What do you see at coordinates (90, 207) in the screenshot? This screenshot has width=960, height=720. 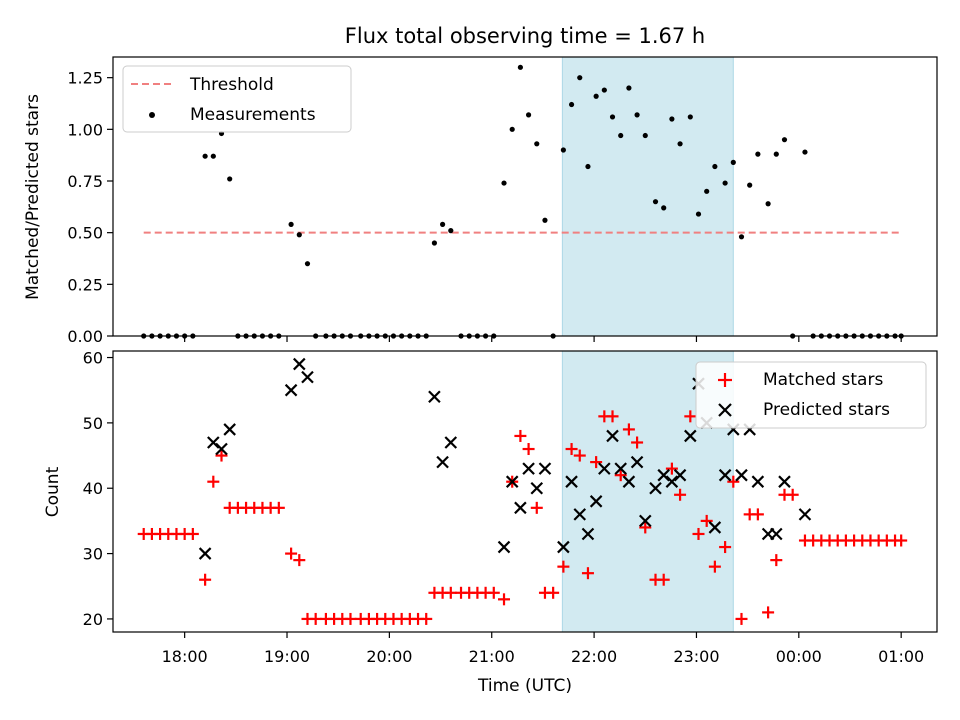 I see `ratio-panel-y-axis: 0.00 0.25 0.50 0.75 1.00 1.25` at bounding box center [90, 207].